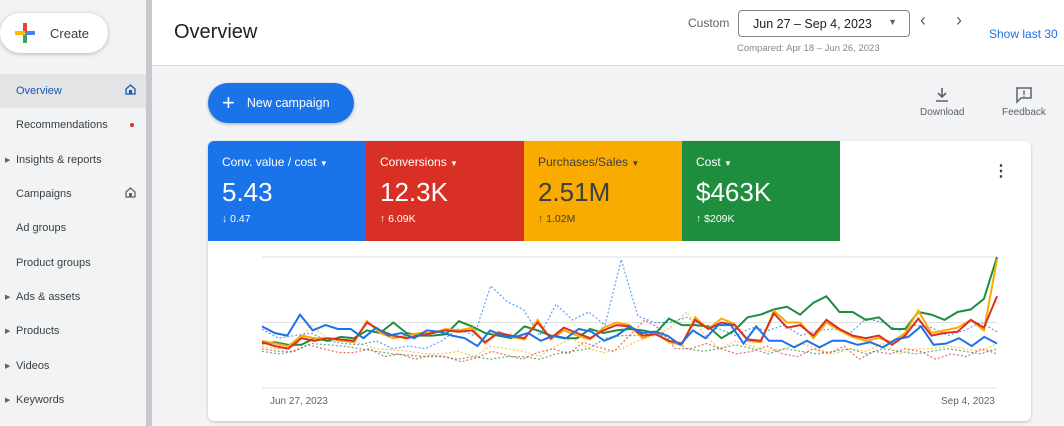 This screenshot has height=426, width=1064. I want to click on series-line-conv-value-cost, so click(629, 330).